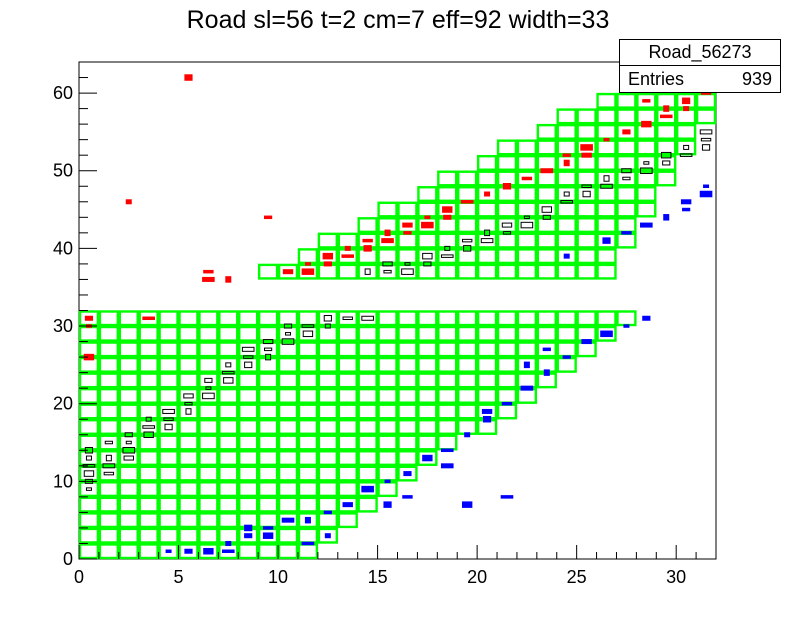  I want to click on y-tick-label: 20, so click(63, 404).